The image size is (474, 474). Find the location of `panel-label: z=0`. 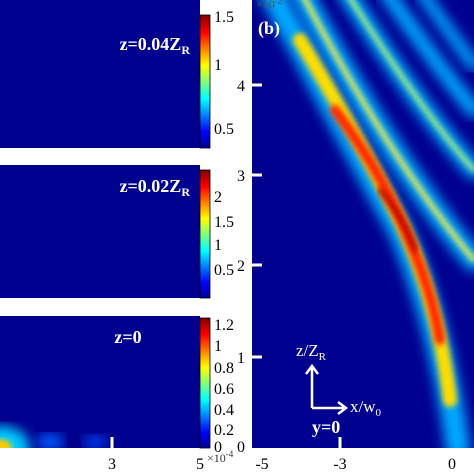

panel-label: z=0 is located at coordinates (127, 337).